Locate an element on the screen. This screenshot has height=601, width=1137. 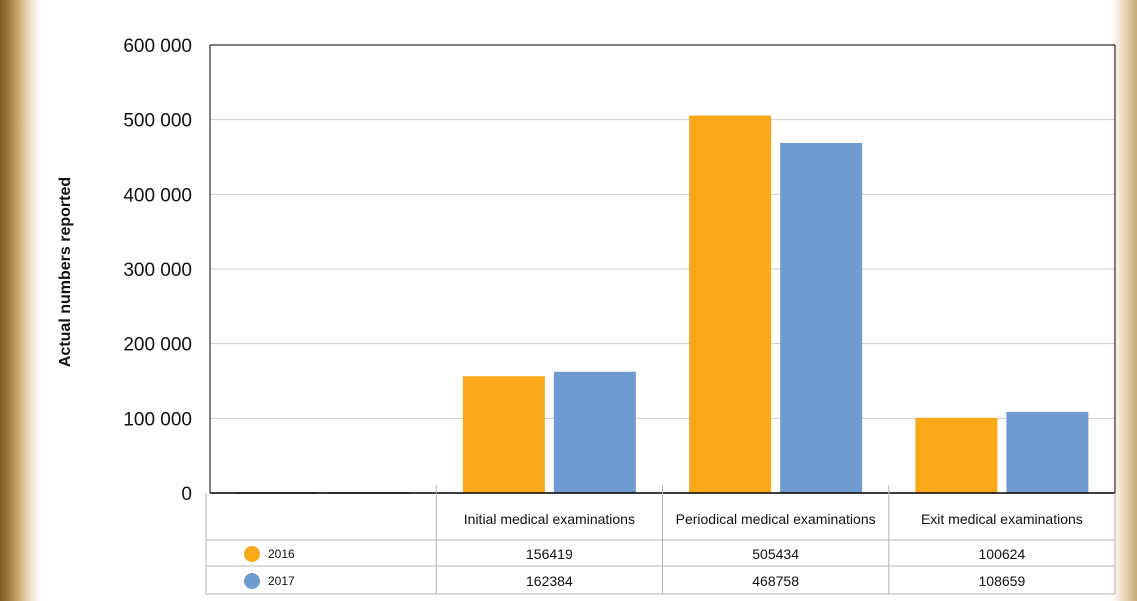
y-tick-label: 600 000 is located at coordinates (157, 46).